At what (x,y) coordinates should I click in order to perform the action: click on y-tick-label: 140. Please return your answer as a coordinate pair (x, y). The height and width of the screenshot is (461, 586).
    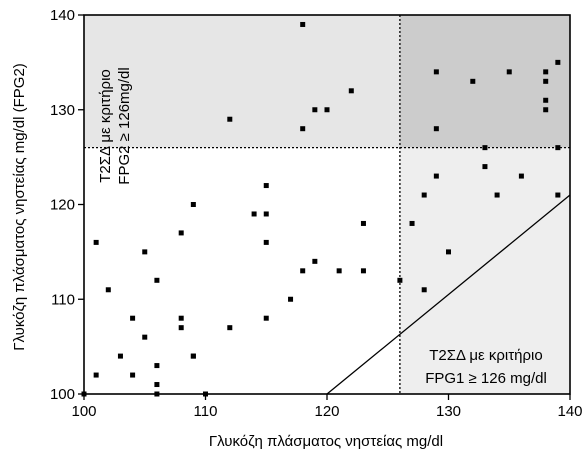
    Looking at the image, I should click on (62, 15).